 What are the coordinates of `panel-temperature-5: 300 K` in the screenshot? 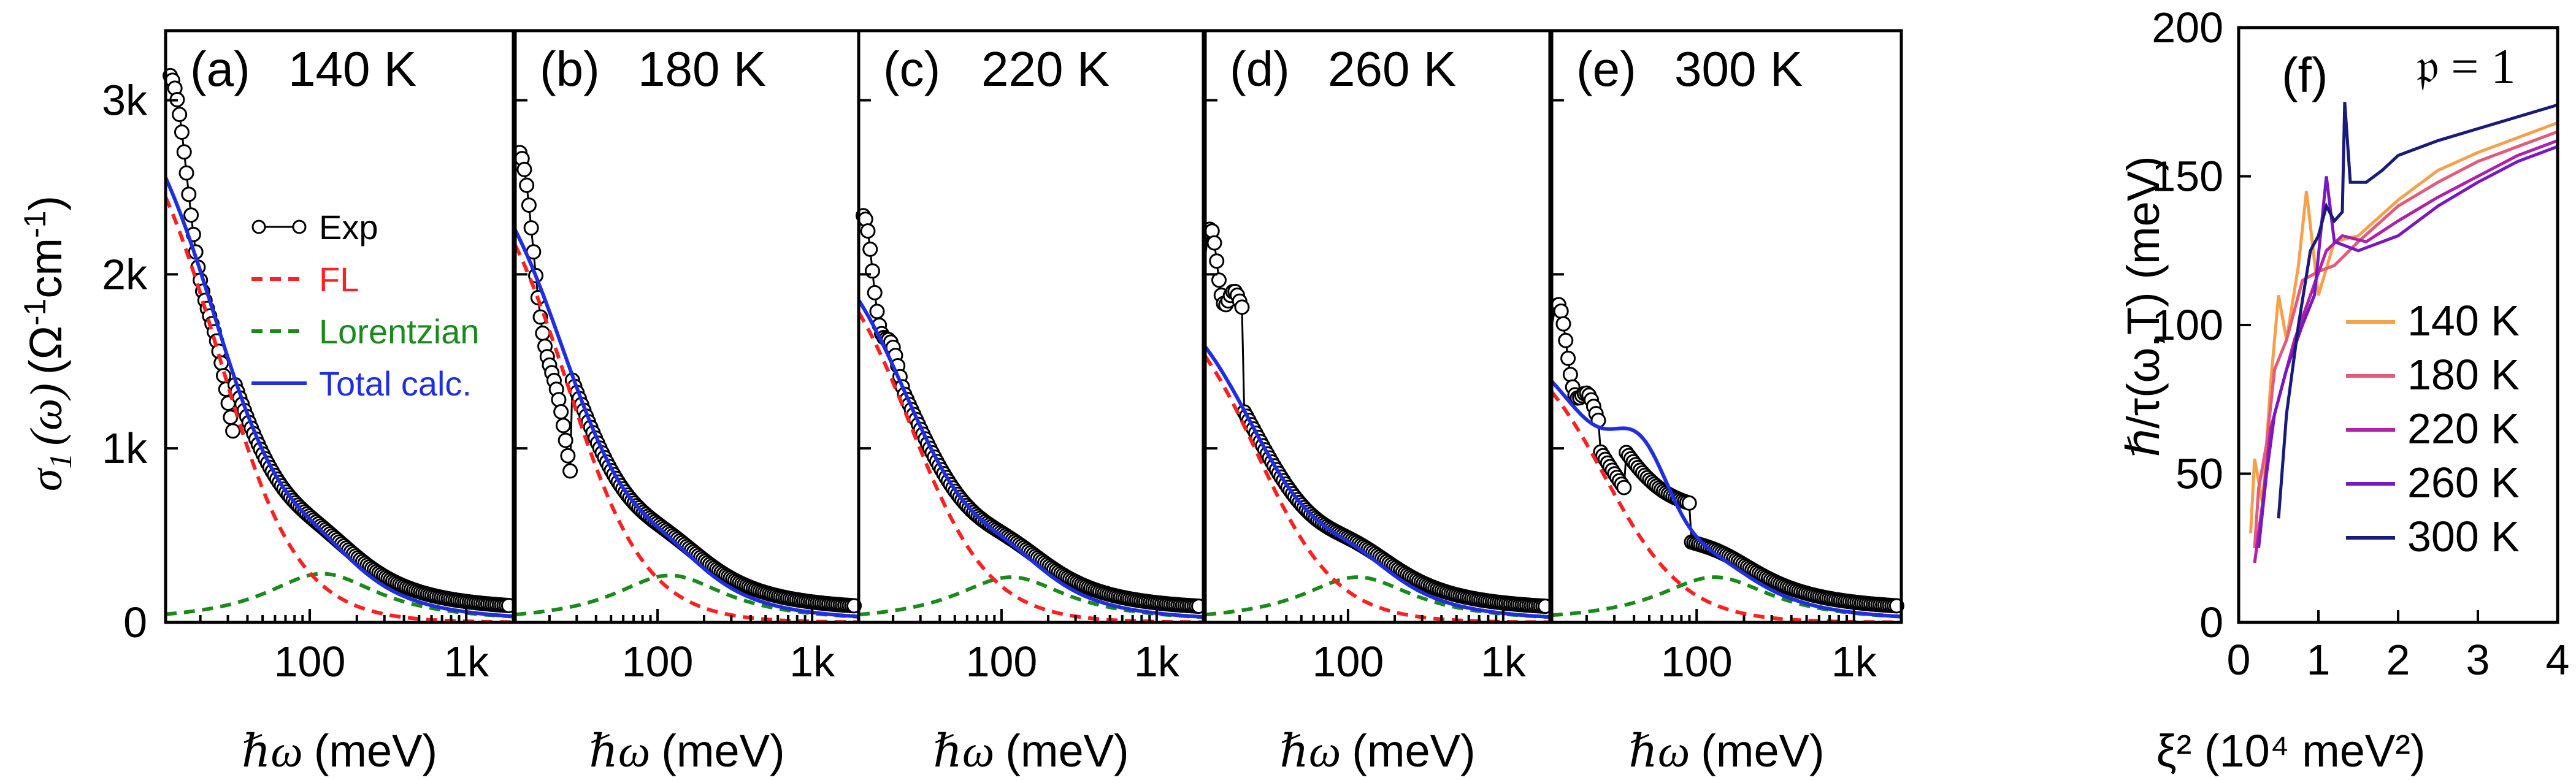 It's located at (1738, 69).